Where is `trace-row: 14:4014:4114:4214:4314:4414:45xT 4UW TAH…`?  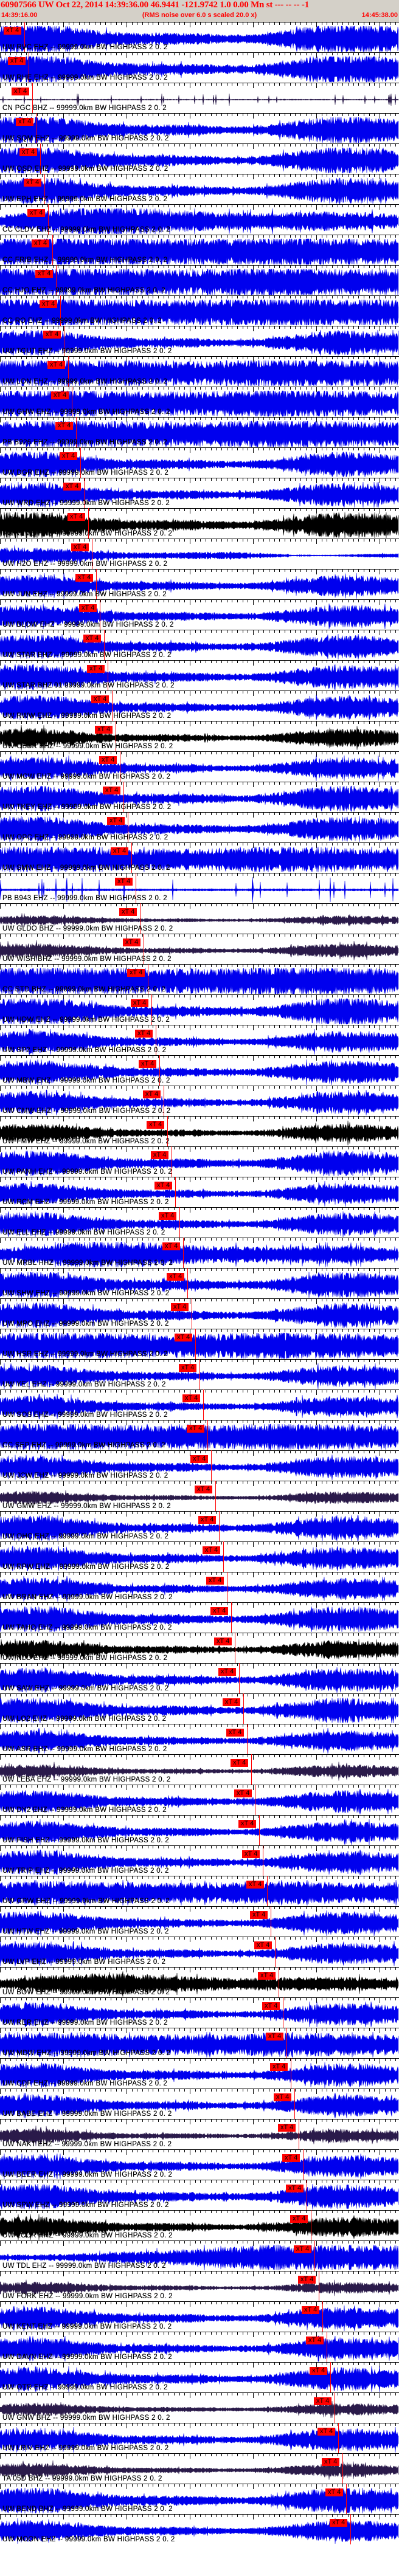
trace-row: 14:4014:4114:4214:4314:4414:45xT 4UW TAH… is located at coordinates (199, 1617).